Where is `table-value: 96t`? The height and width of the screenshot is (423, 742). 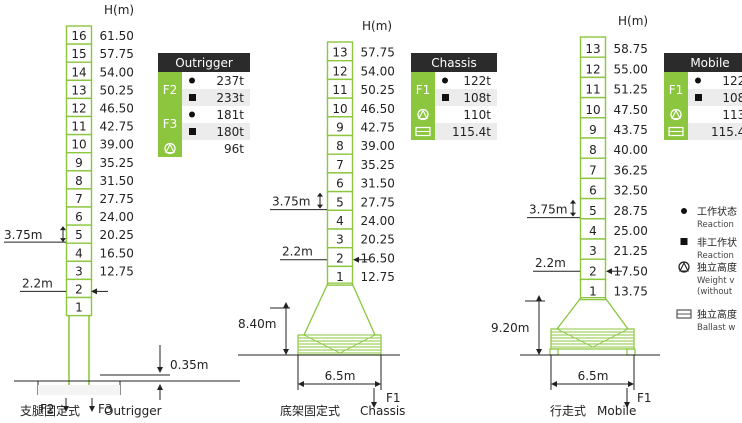 table-value: 96t is located at coordinates (234, 149).